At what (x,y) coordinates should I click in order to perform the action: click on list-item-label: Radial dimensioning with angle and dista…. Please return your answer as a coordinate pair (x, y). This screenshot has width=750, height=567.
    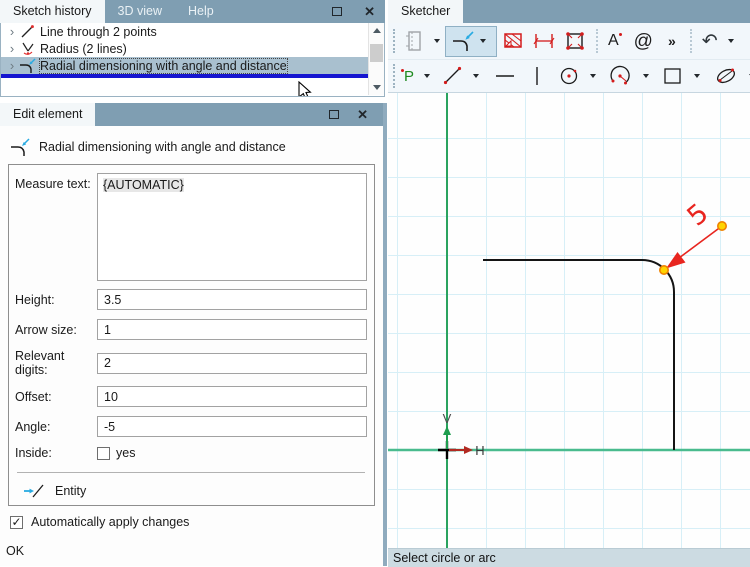
    Looking at the image, I should click on (163, 65).